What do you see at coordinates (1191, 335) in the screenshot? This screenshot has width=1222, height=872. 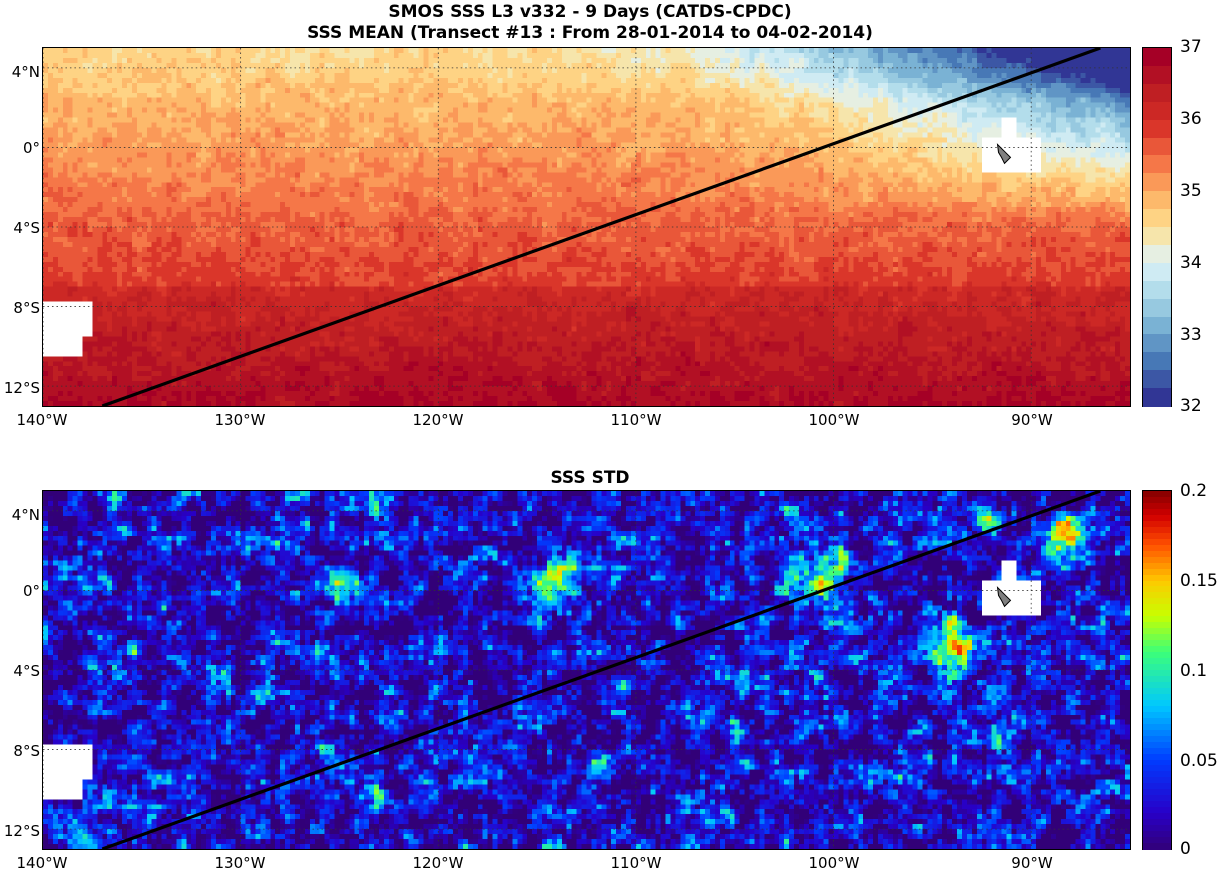 I see `mean-cbar-tick-33: 33` at bounding box center [1191, 335].